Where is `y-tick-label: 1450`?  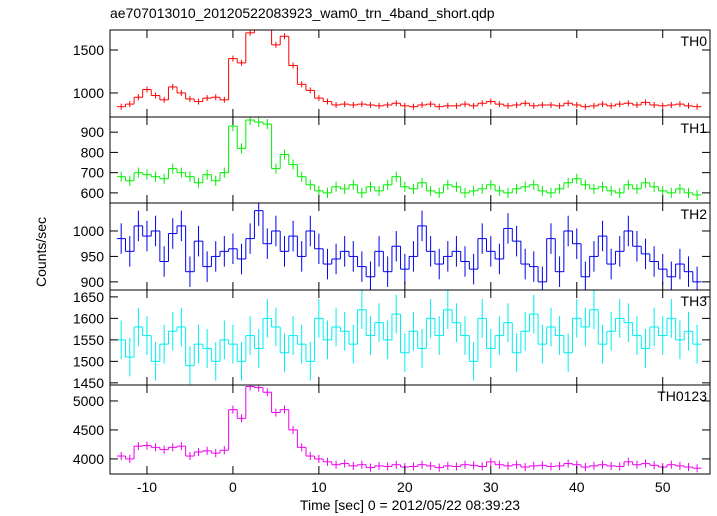
y-tick-label: 1450 is located at coordinates (88, 383).